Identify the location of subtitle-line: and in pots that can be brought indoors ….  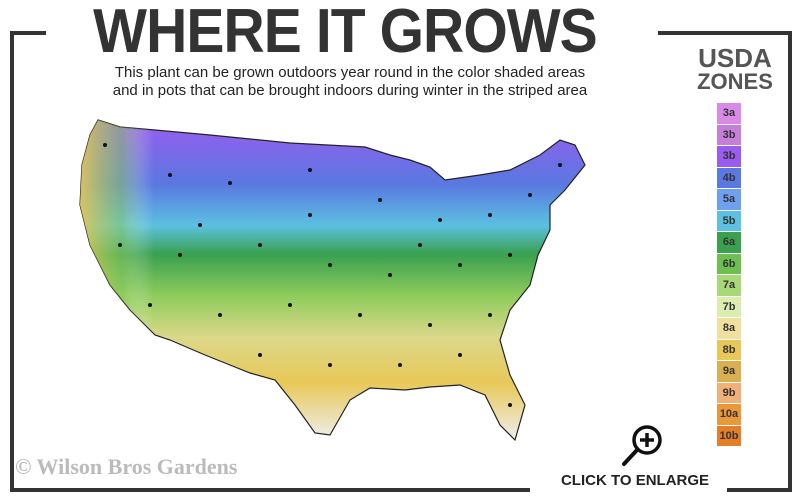
(350, 90).